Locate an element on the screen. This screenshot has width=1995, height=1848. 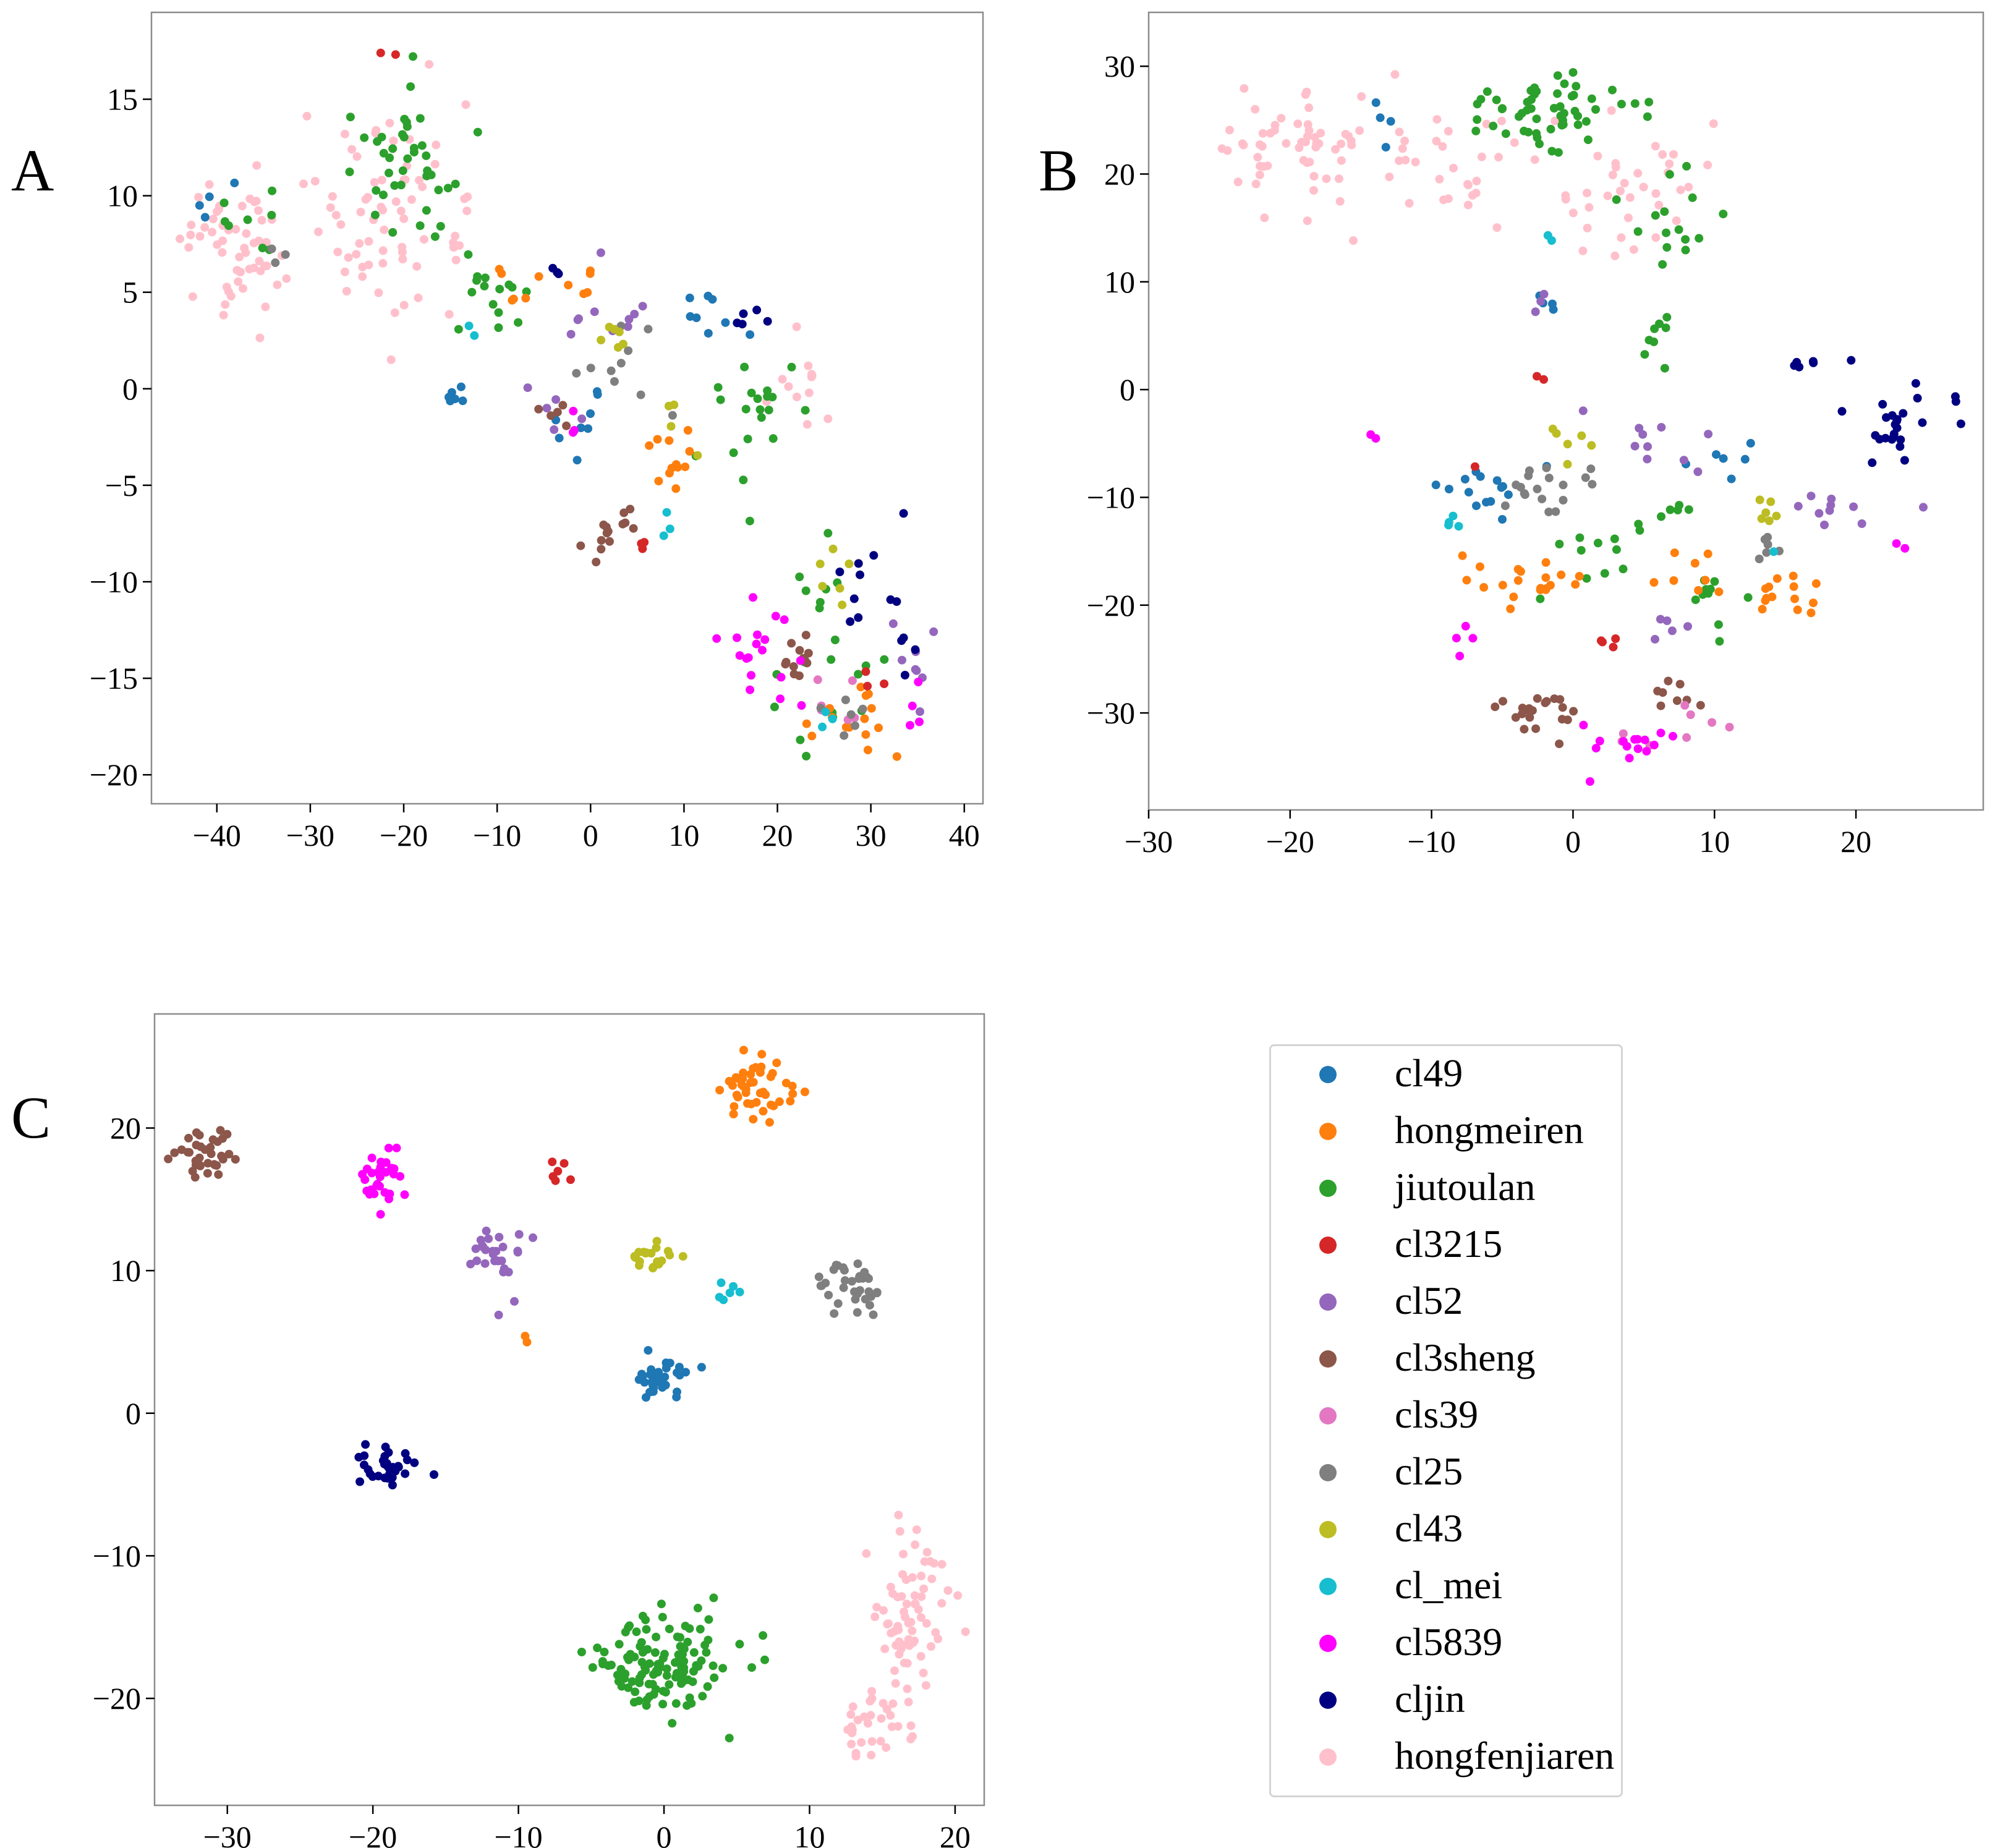
series-cl43 is located at coordinates (658, 1254).